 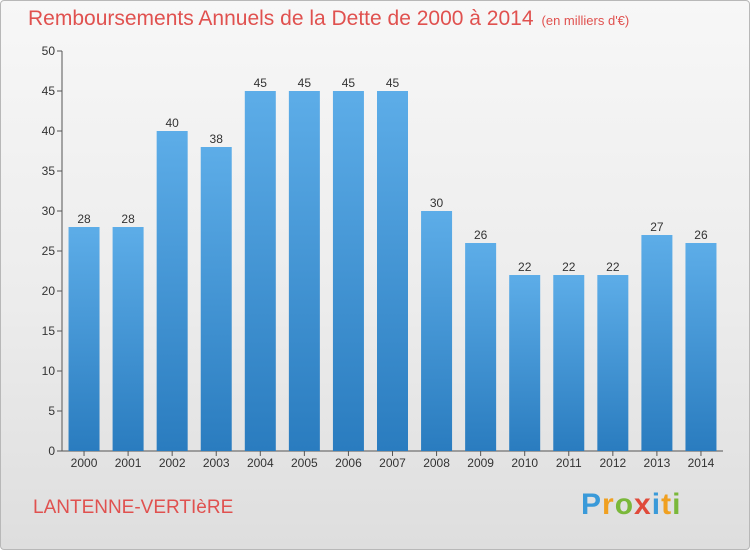 What do you see at coordinates (51, 411) in the screenshot?
I see `y-tick-label: 5` at bounding box center [51, 411].